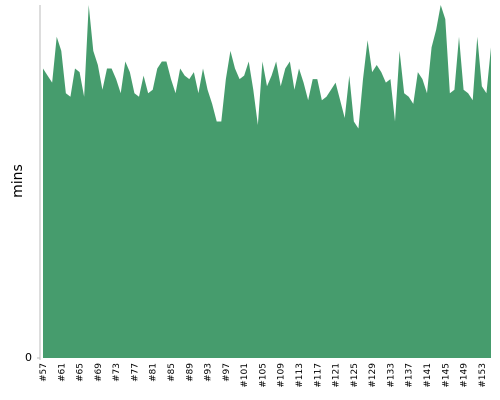 Image resolution: width=500 pixels, height=400 pixels. What do you see at coordinates (282, 375) in the screenshot?
I see `x-tick-label: #109` at bounding box center [282, 375].